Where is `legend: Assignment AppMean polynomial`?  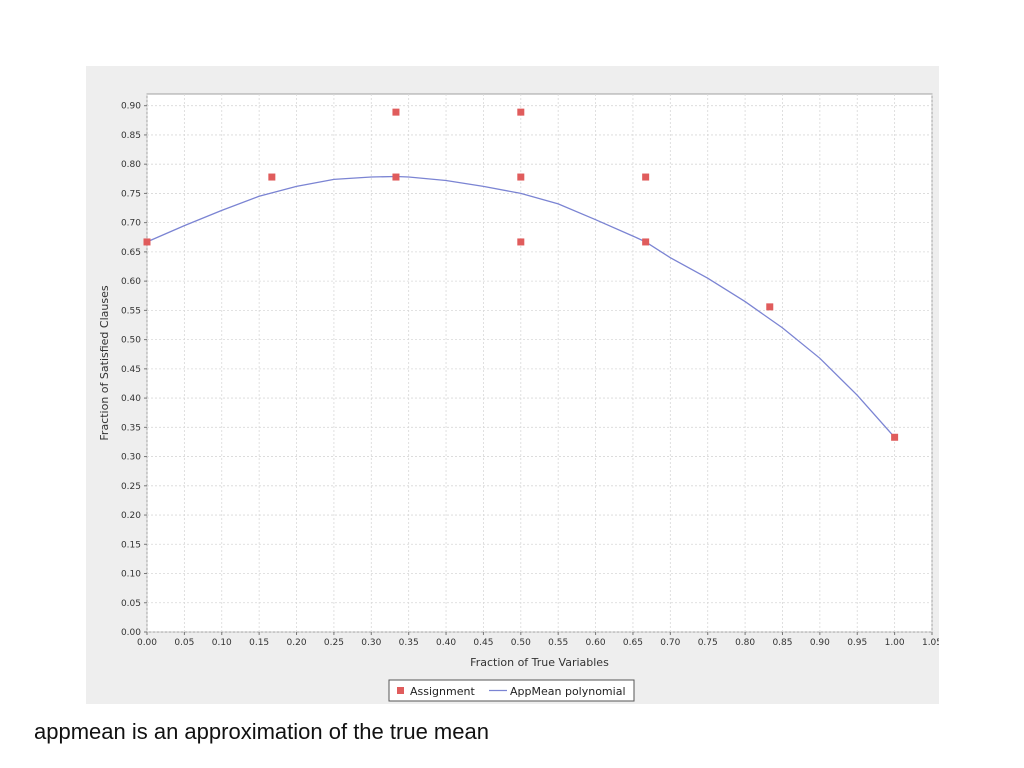
legend: Assignment AppMean polynomial is located at coordinates (511, 690).